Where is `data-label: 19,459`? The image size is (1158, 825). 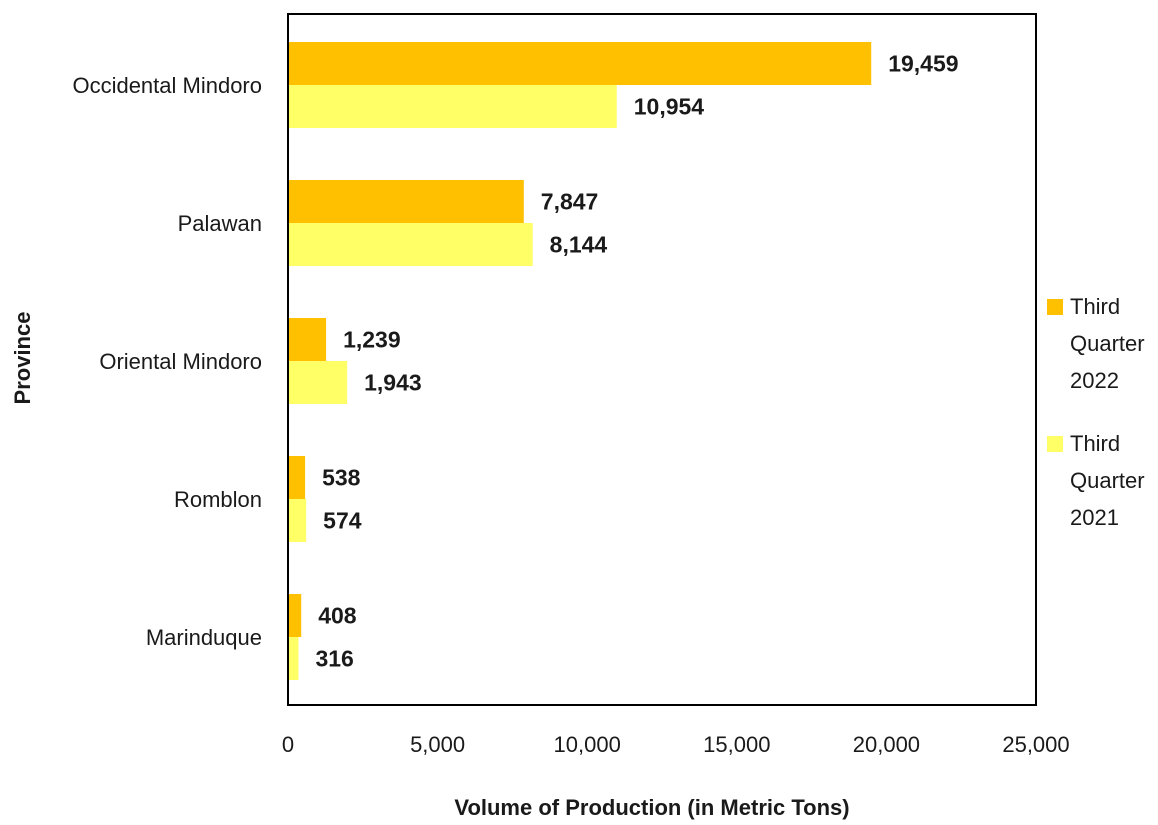
data-label: 19,459 is located at coordinates (923, 64).